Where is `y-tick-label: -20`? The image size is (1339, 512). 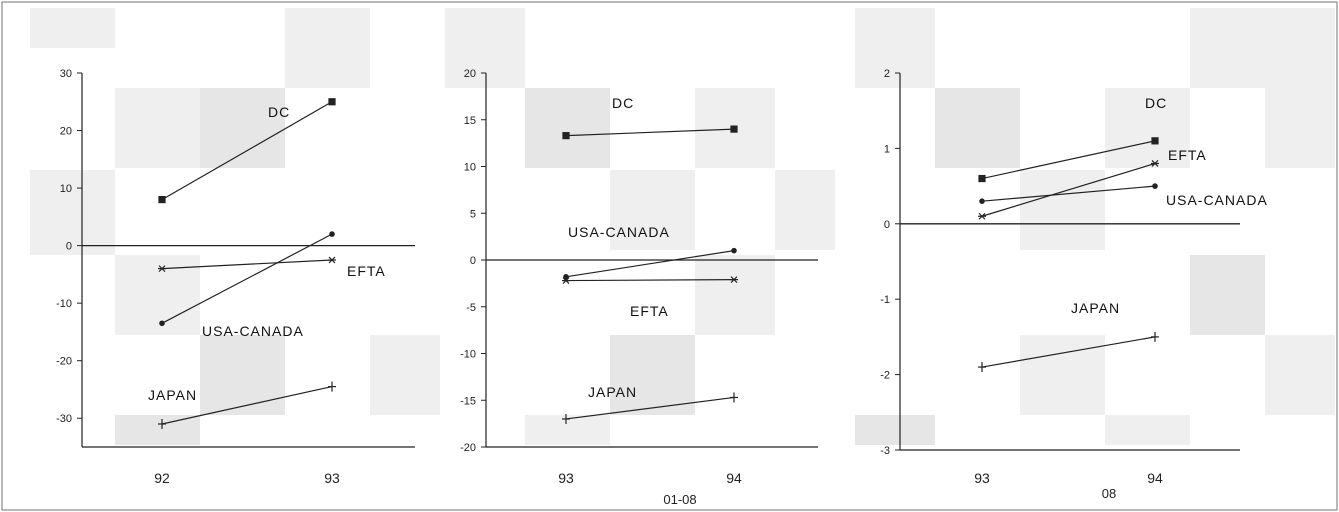 y-tick-label: -20 is located at coordinates (64, 362).